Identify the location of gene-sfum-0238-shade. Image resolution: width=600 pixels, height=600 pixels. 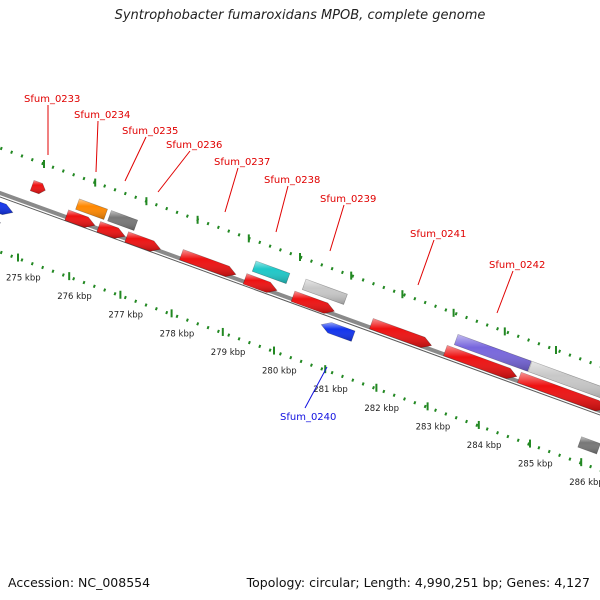
(271, 272).